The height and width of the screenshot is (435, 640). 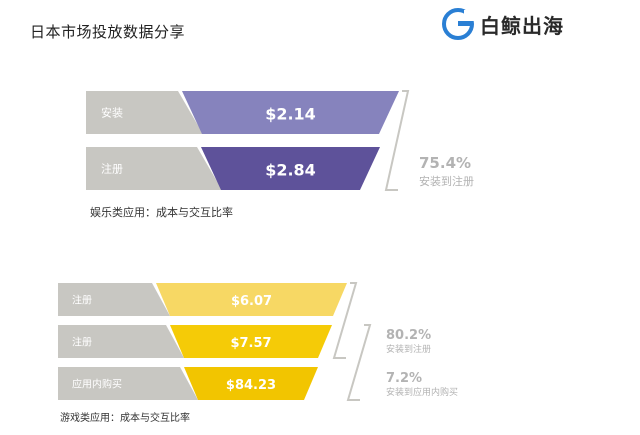 I want to click on conversion-rate: 80.2%, so click(x=408, y=335).